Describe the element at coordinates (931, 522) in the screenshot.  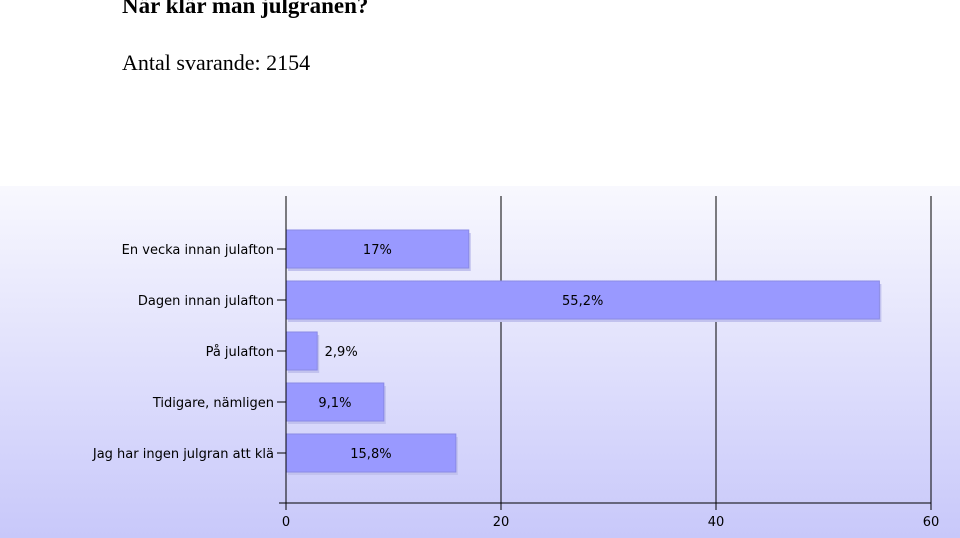
I see `x-tick-label: 60` at that location.